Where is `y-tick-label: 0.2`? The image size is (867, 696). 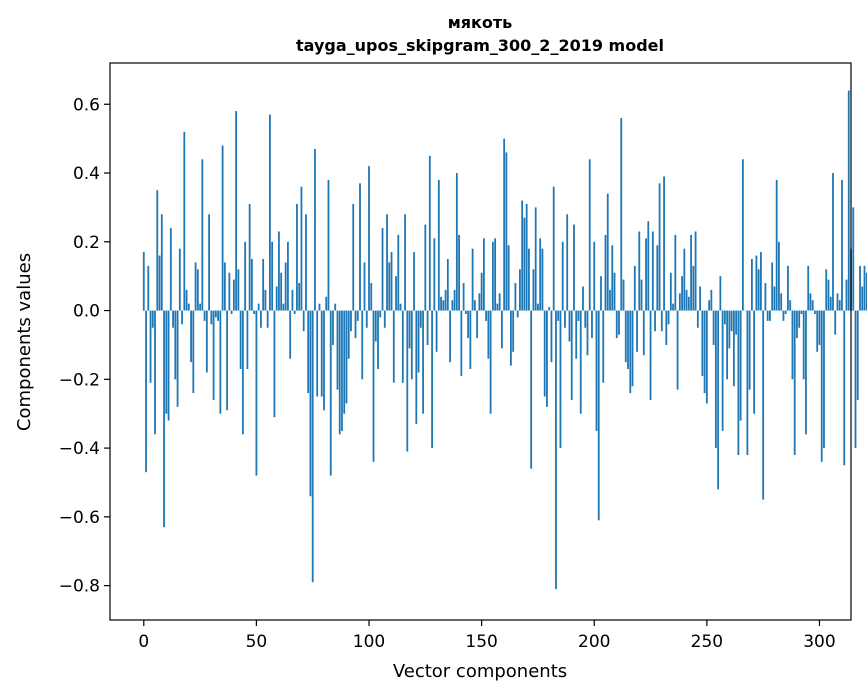 y-tick-label: 0.2 is located at coordinates (86, 243).